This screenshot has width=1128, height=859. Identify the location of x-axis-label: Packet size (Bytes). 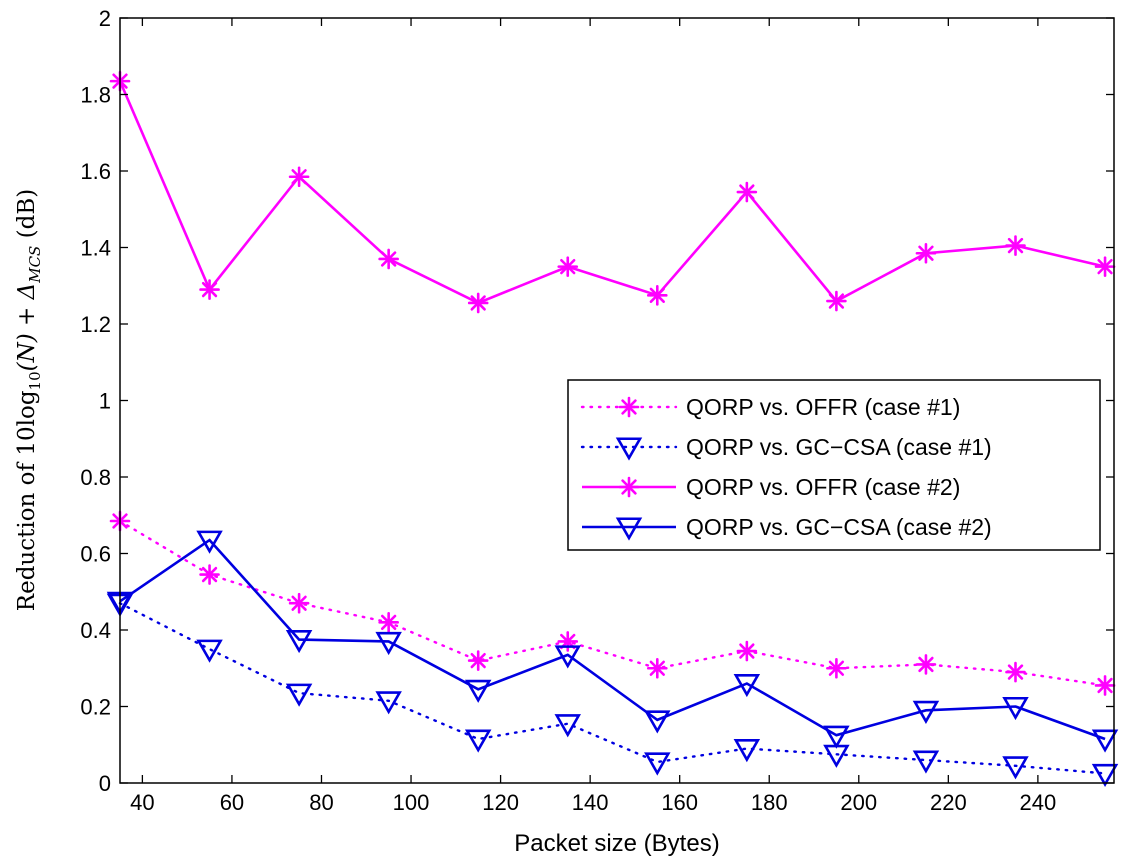
(616, 843).